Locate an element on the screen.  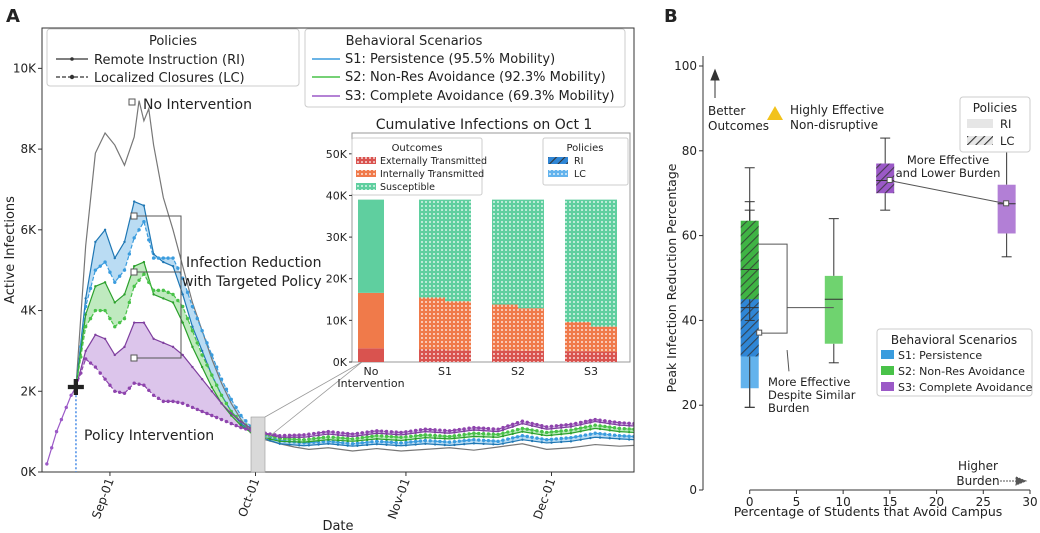
highly-effective-label-1: Highly Effective is located at coordinates (837, 110).